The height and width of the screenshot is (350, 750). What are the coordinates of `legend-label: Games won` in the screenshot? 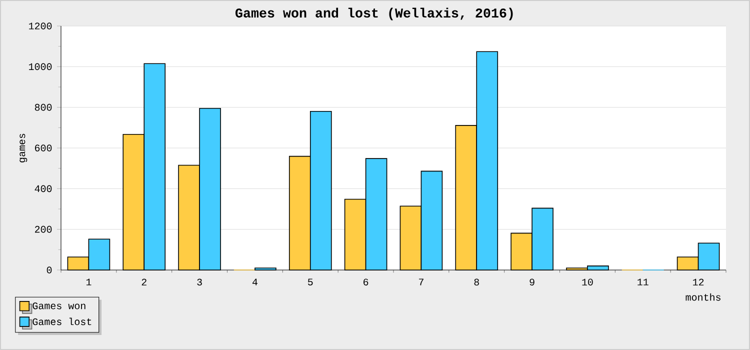 It's located at (59, 306).